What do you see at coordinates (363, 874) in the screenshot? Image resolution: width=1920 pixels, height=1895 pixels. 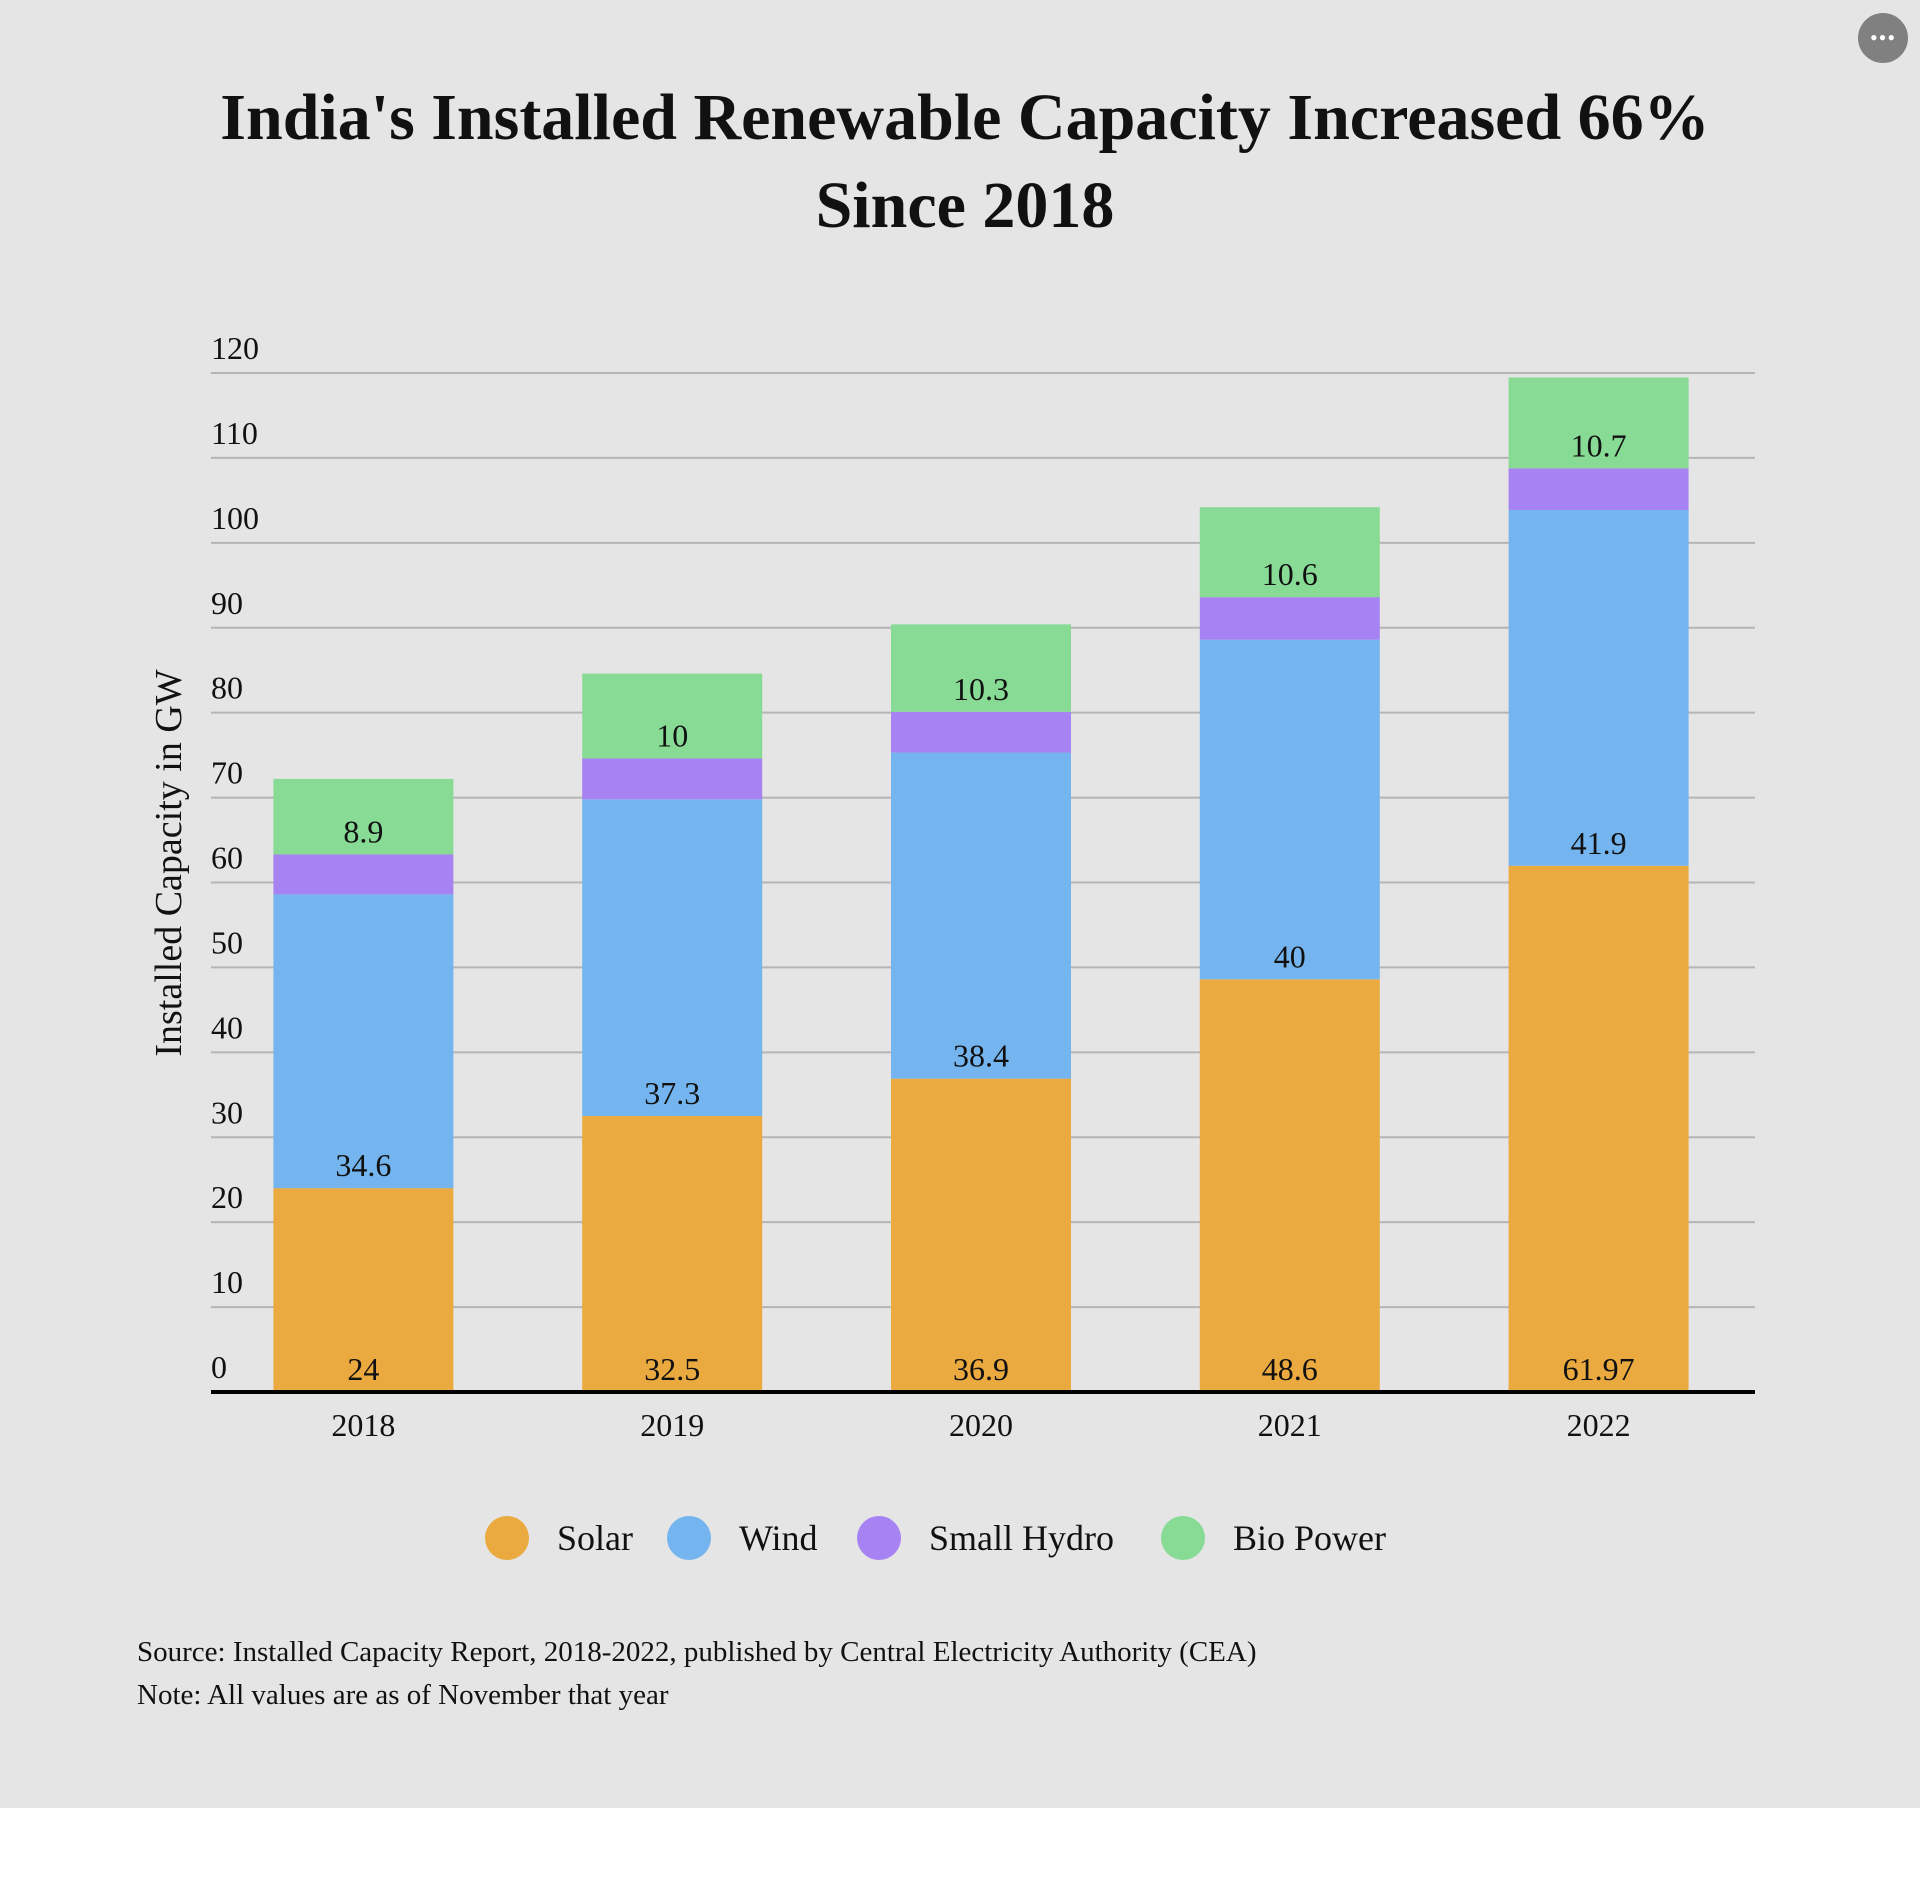 I see `bar-small-hydro-2018` at bounding box center [363, 874].